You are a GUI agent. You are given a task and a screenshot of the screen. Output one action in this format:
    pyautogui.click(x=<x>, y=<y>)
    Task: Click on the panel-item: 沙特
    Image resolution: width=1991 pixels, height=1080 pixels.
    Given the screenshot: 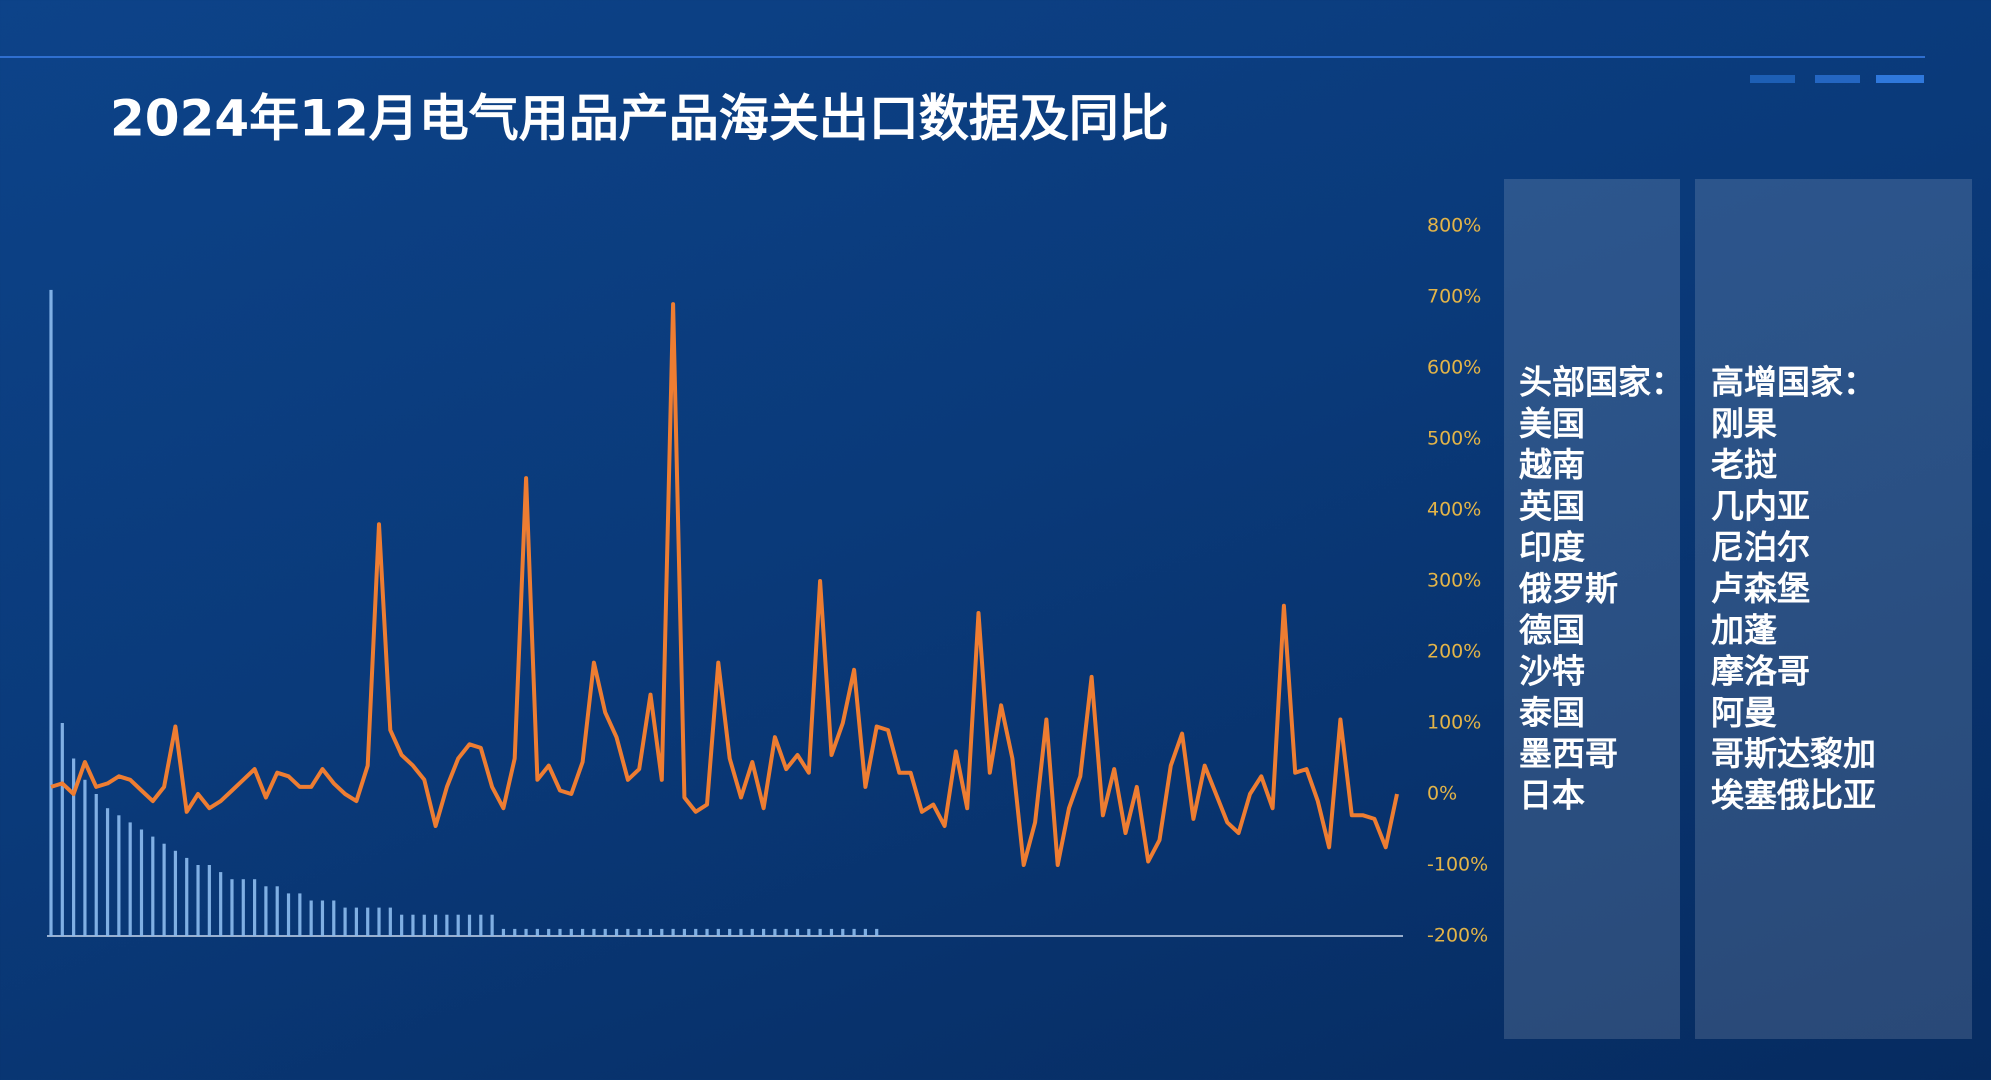 What is the action you would take?
    pyautogui.click(x=1552, y=671)
    